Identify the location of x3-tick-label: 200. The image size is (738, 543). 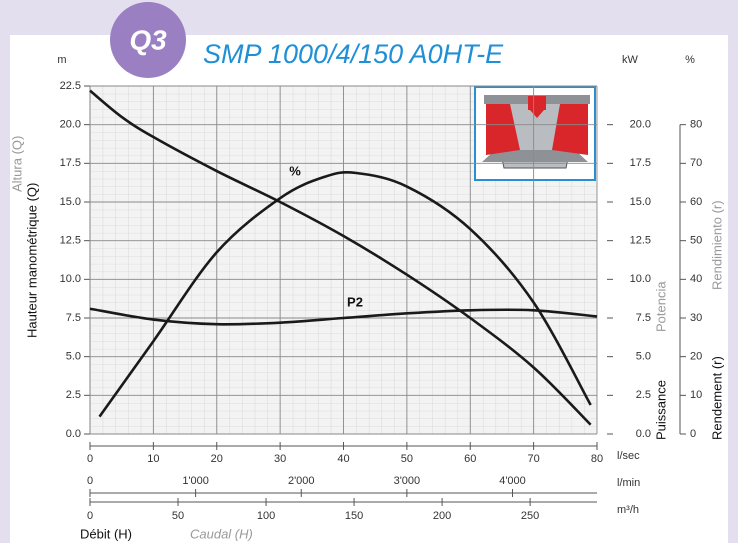
(442, 516).